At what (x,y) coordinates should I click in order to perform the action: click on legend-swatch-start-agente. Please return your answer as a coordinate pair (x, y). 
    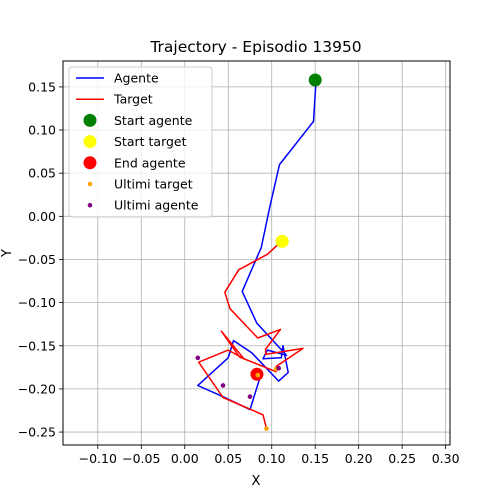
    Looking at the image, I should click on (90, 120).